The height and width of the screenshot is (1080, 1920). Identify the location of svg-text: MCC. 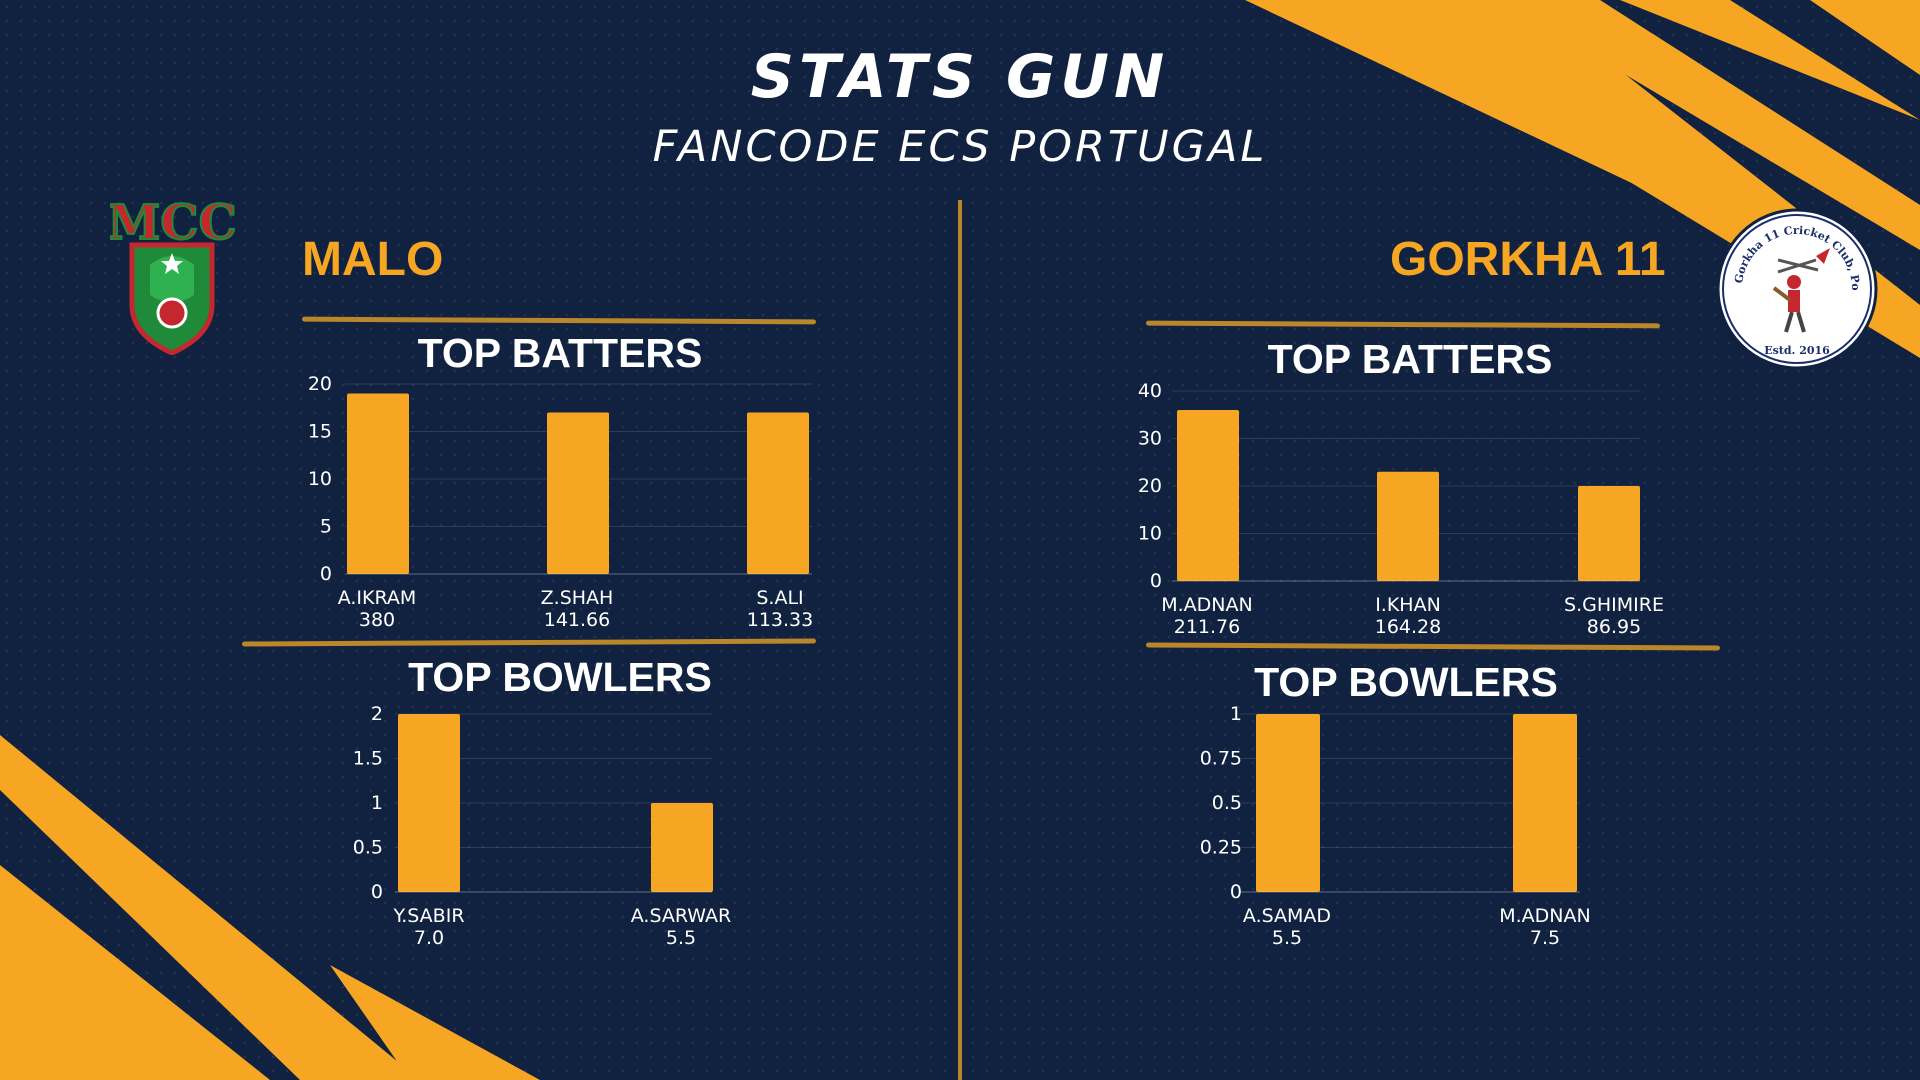
(172, 223).